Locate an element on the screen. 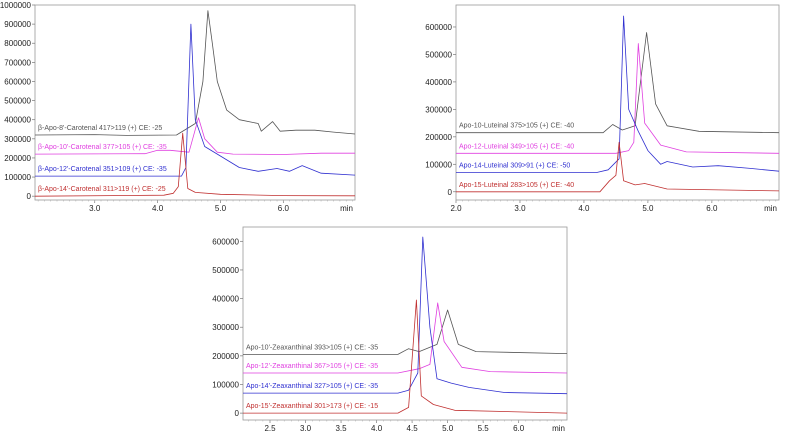 Image resolution: width=785 pixels, height=435 pixels. trace-label-2: β-Apo-10'-Carotenal 377>105 (+) CE: -35 is located at coordinates (102, 147).